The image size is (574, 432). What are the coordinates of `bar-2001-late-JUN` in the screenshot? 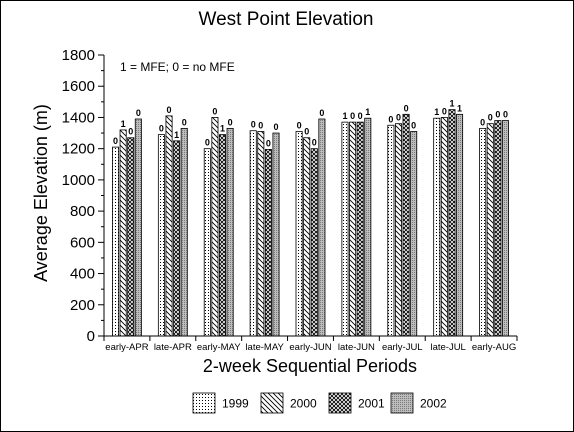 It's located at (360, 229).